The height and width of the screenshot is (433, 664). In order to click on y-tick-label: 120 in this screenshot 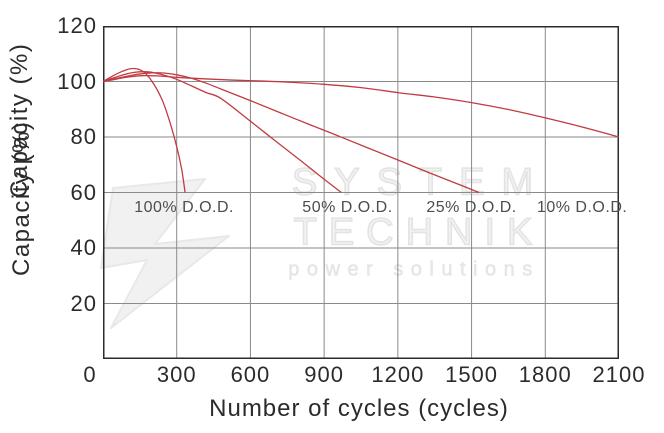, I will do `click(77, 25)`.